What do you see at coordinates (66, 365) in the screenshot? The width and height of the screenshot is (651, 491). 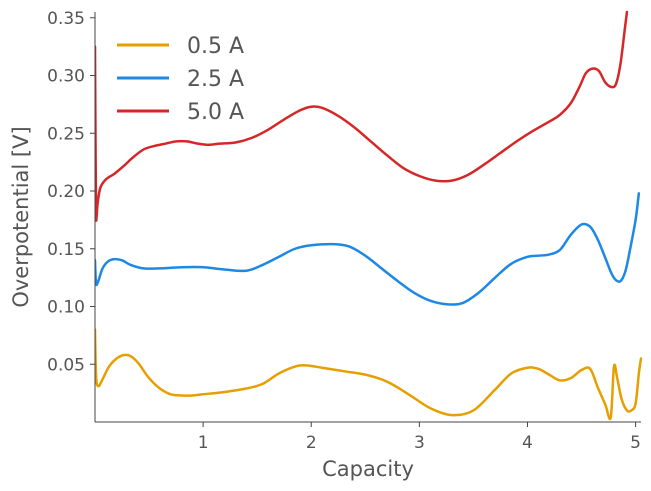 I see `y-tick-label: 0.05` at bounding box center [66, 365].